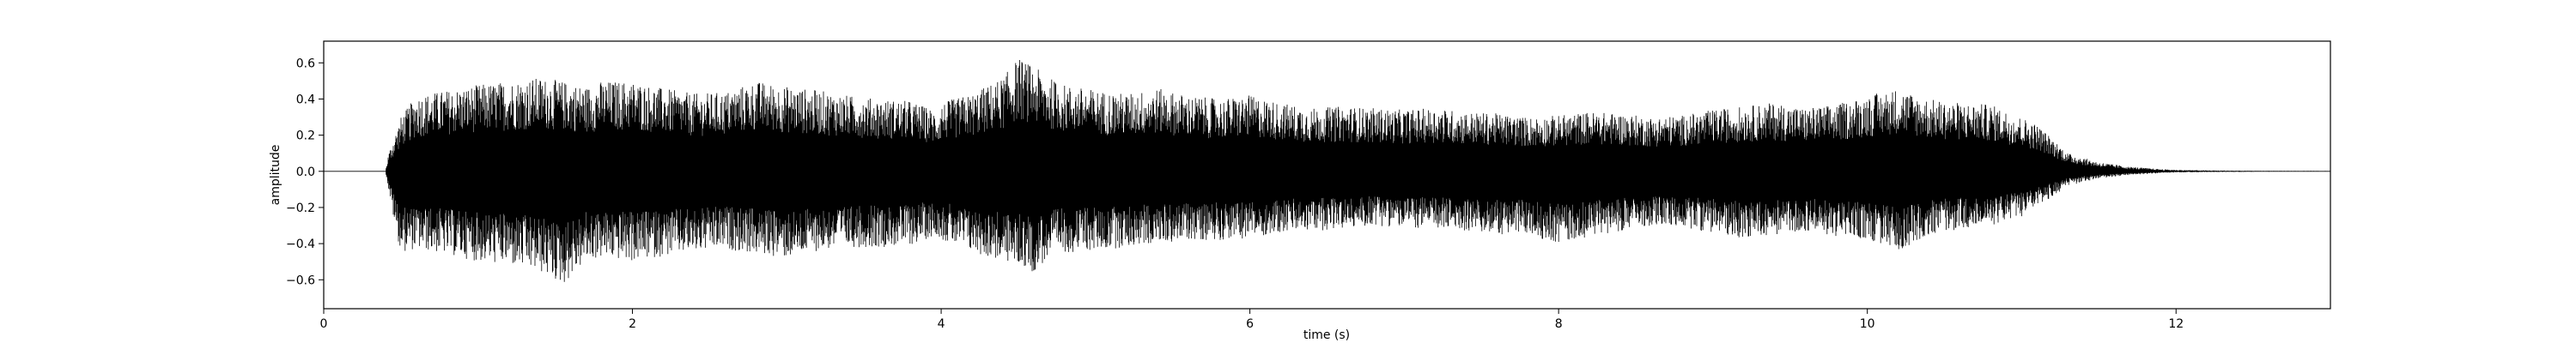  I want to click on x-tick-label: 12, so click(2176, 324).